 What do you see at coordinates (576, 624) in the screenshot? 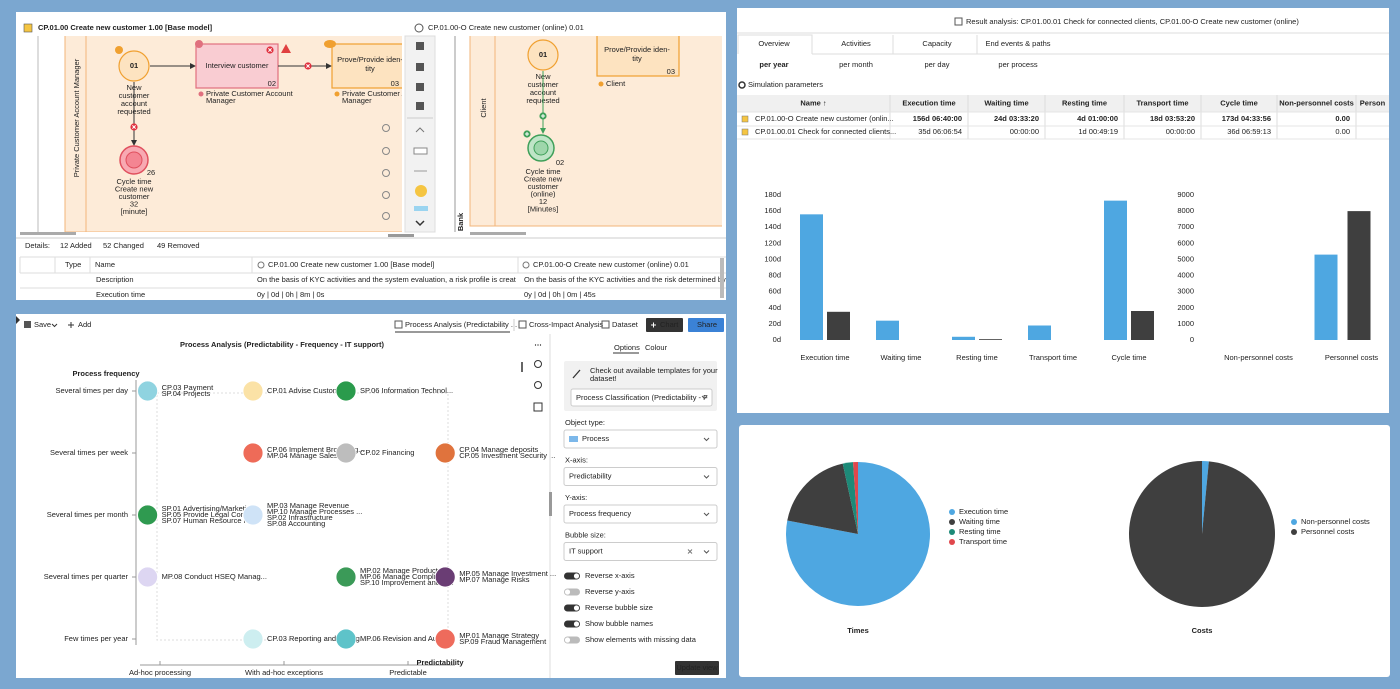
I see `toggle-knob` at bounding box center [576, 624].